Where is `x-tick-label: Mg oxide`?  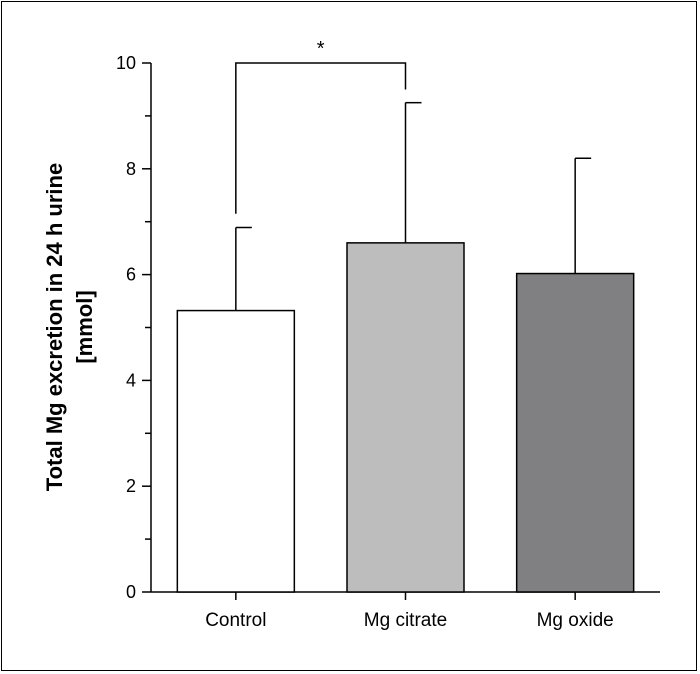 x-tick-label: Mg oxide is located at coordinates (575, 620).